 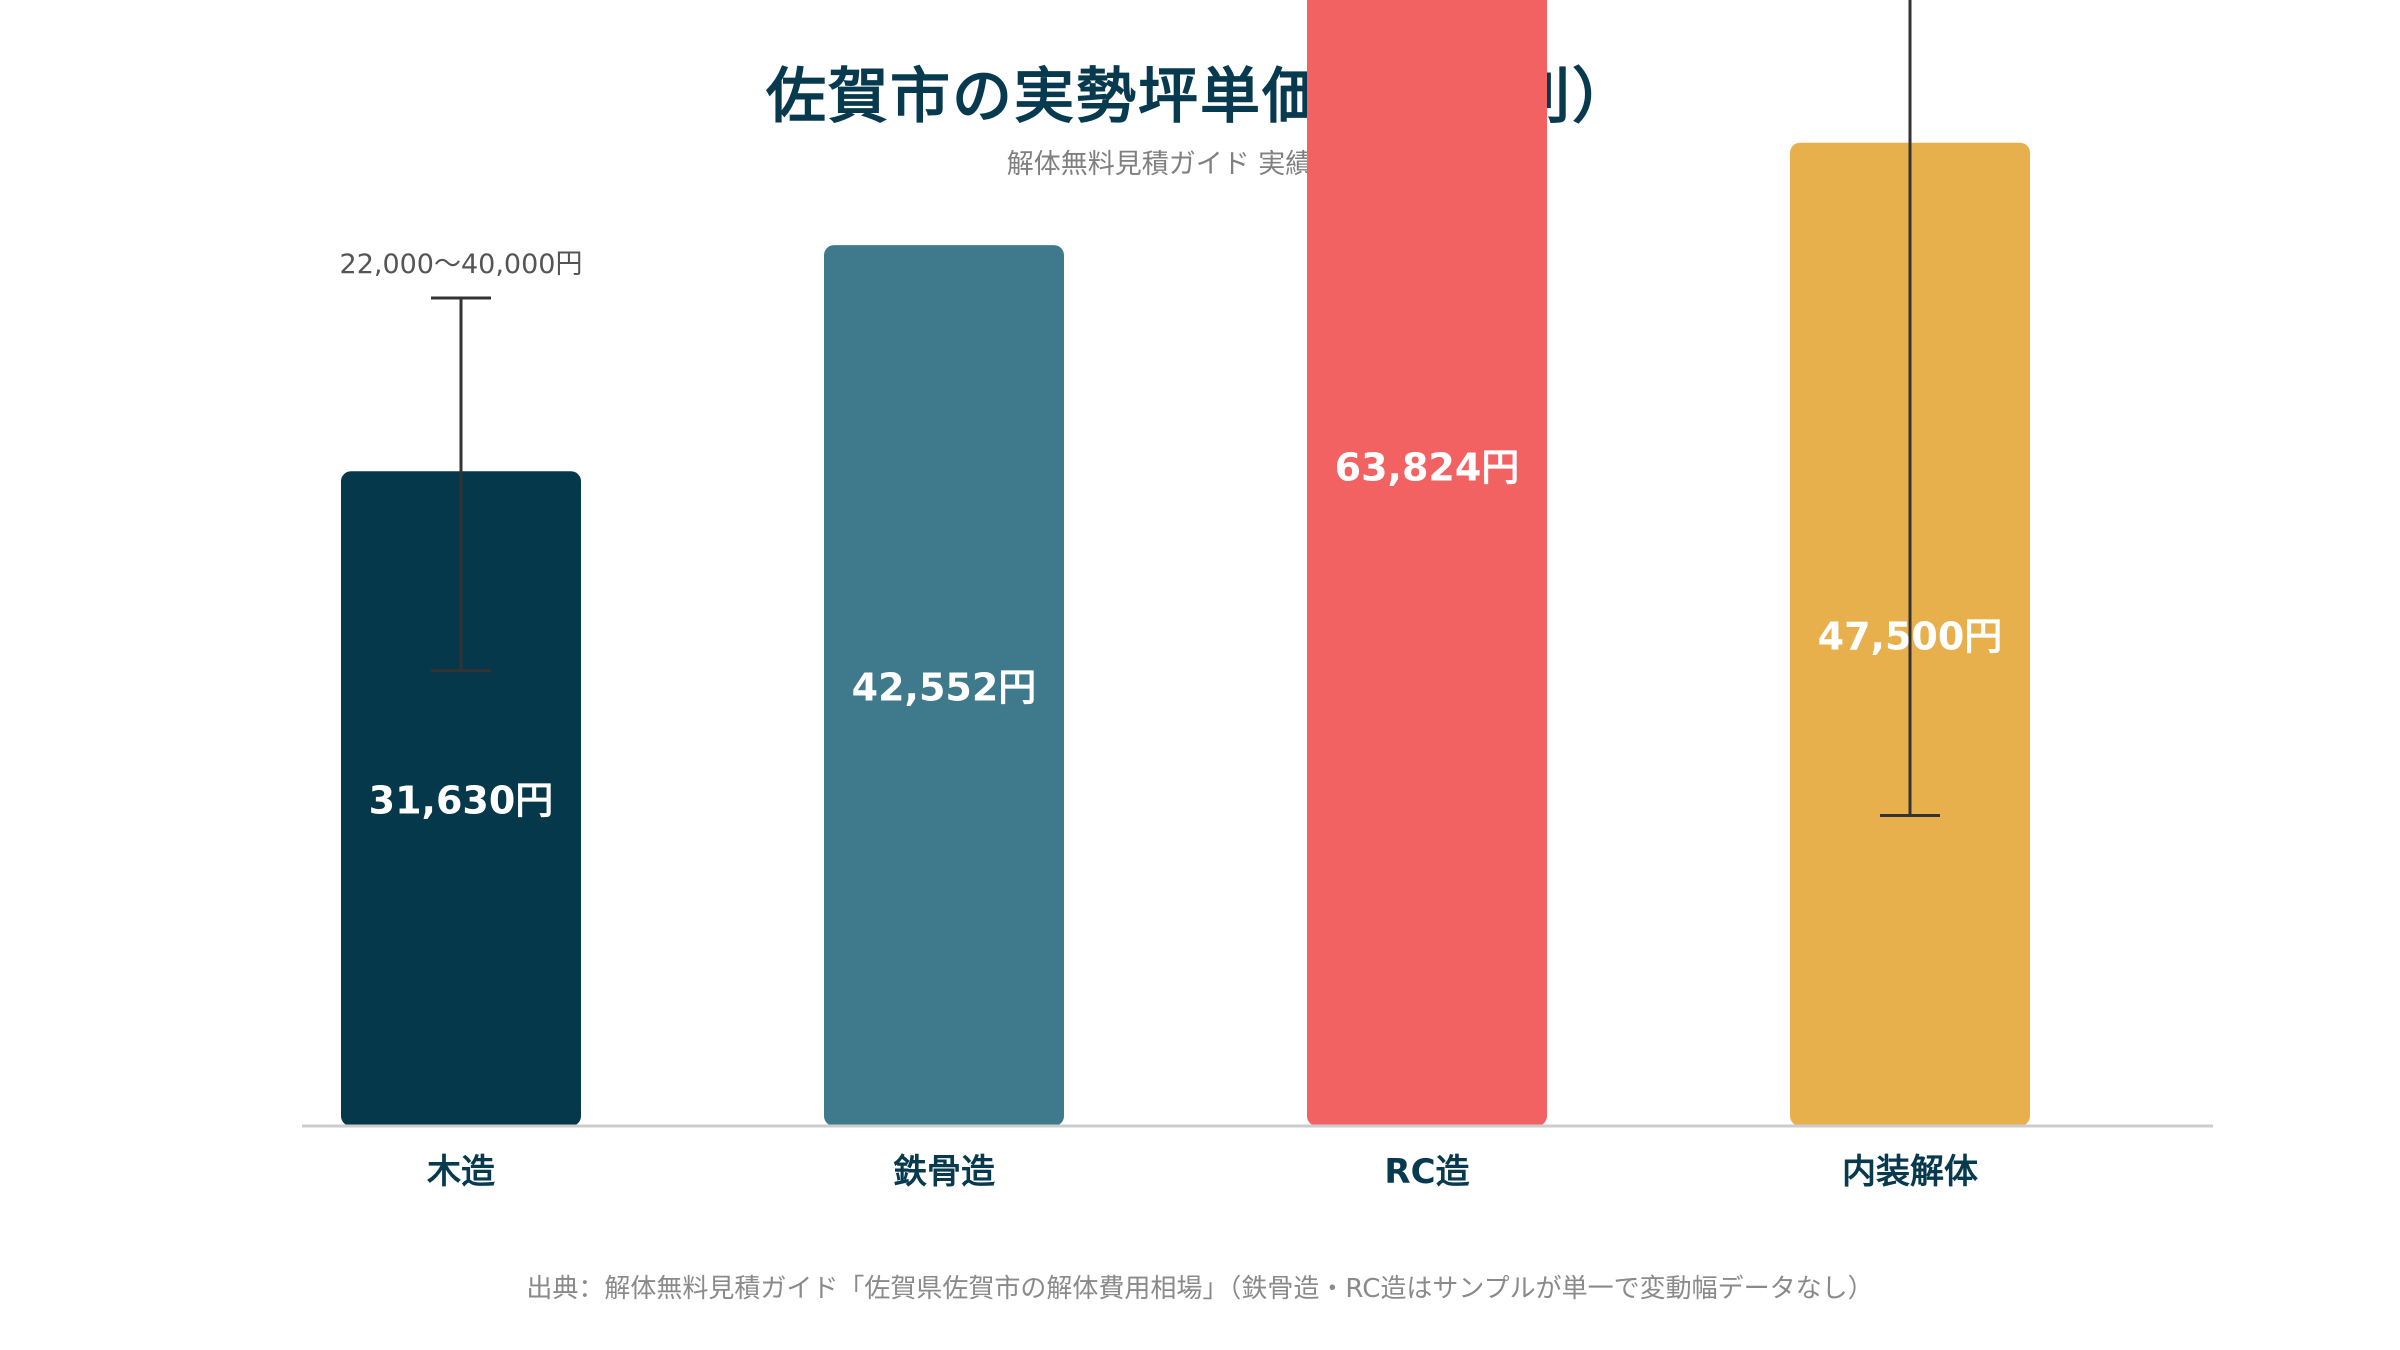 I want to click on bar-value-label: 63,824円, so click(x=1427, y=467).